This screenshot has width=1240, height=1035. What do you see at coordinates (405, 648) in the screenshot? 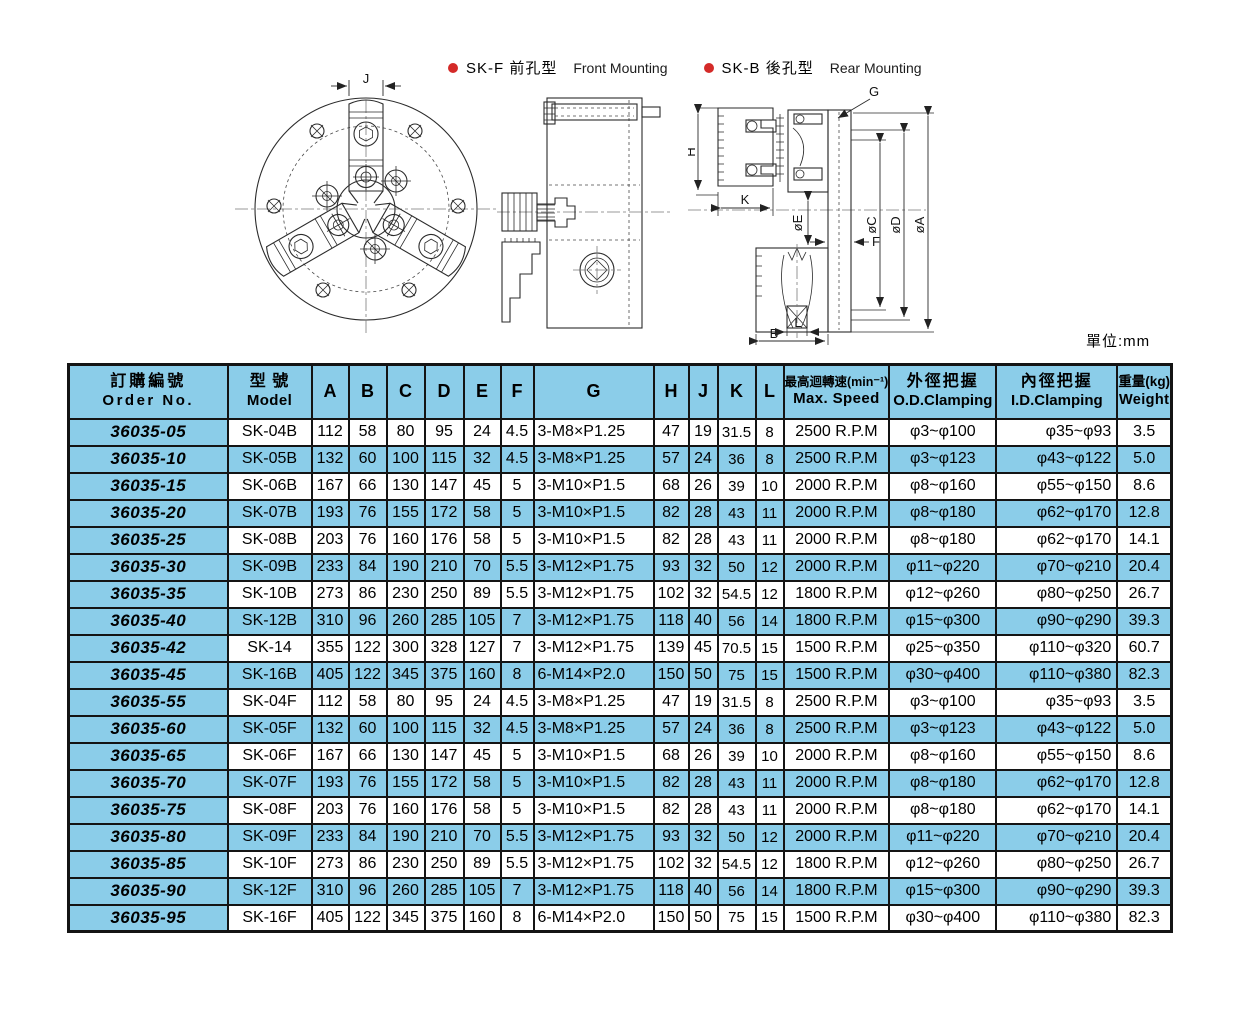
I see `cell-c: 300` at bounding box center [405, 648].